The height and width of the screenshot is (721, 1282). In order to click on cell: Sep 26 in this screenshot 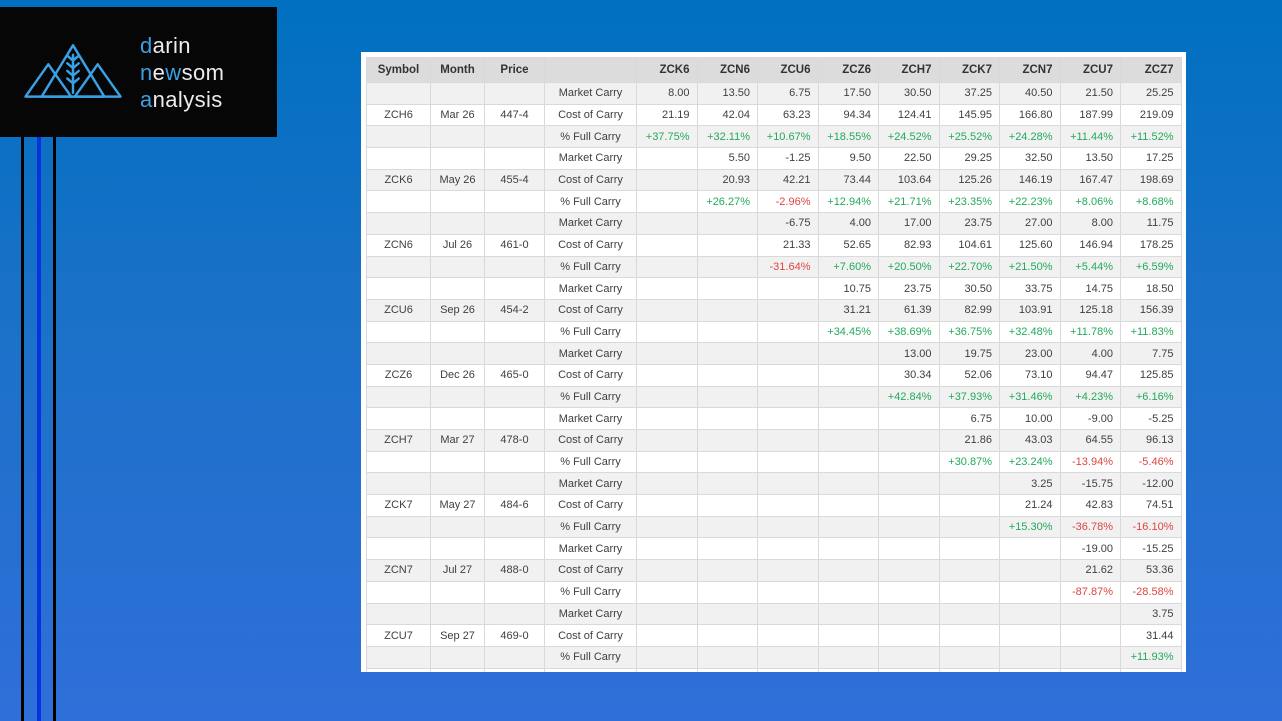, I will do `click(457, 310)`.